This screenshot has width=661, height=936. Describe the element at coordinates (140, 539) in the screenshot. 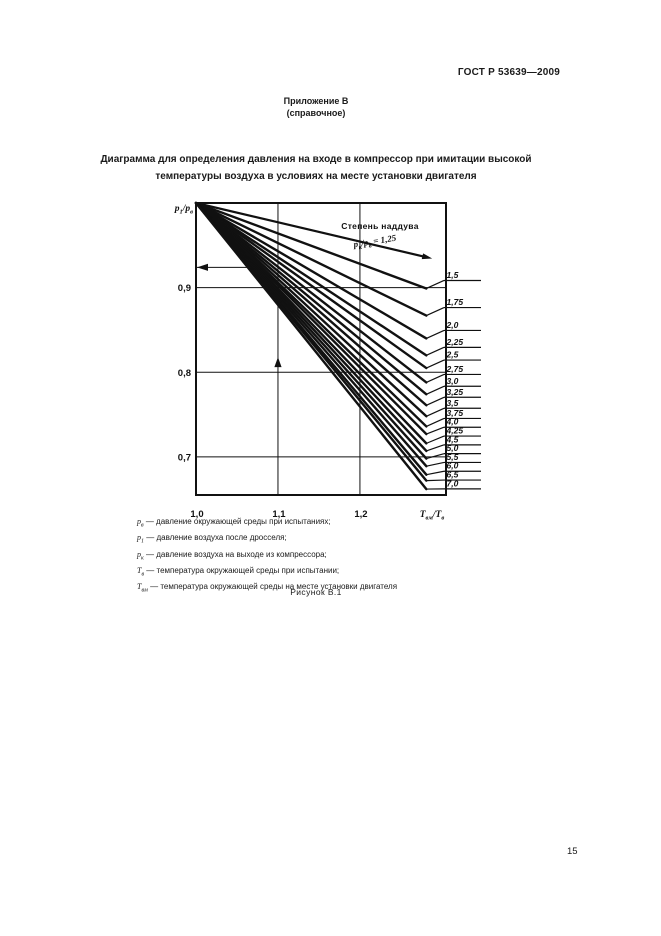

I see `legend-symbol: p1` at that location.